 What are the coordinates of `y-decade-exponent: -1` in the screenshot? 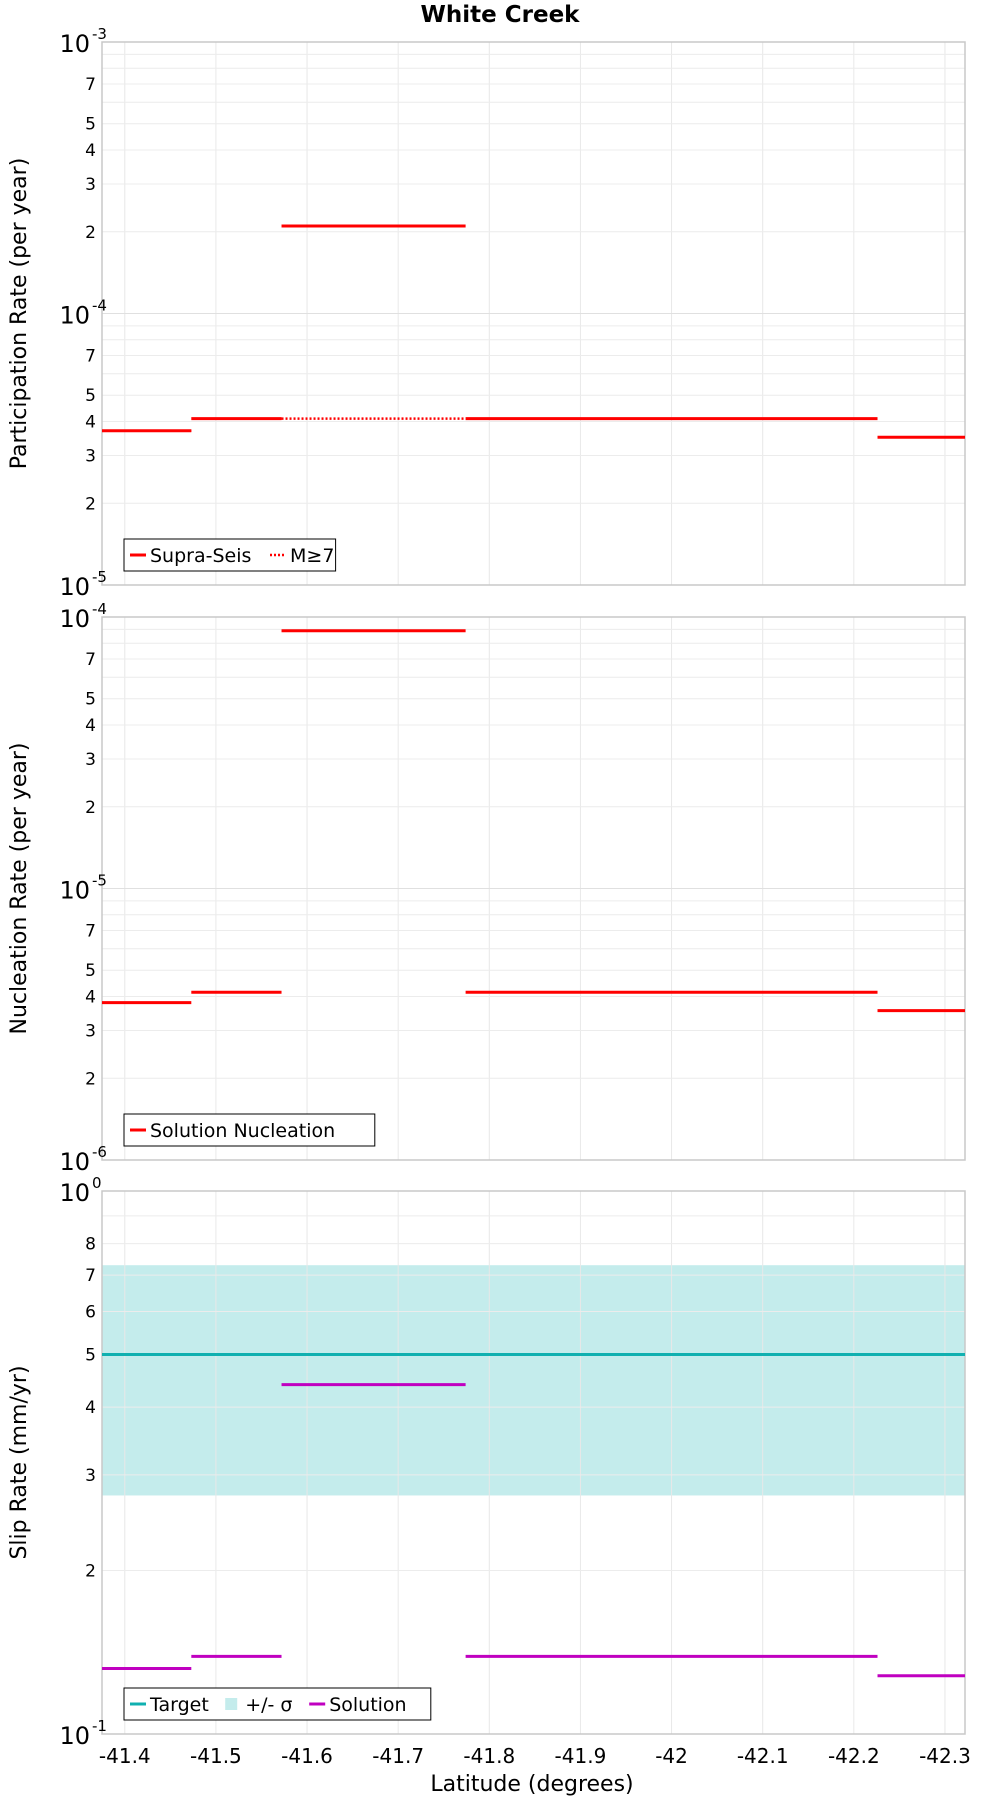 It's located at (99, 1726).